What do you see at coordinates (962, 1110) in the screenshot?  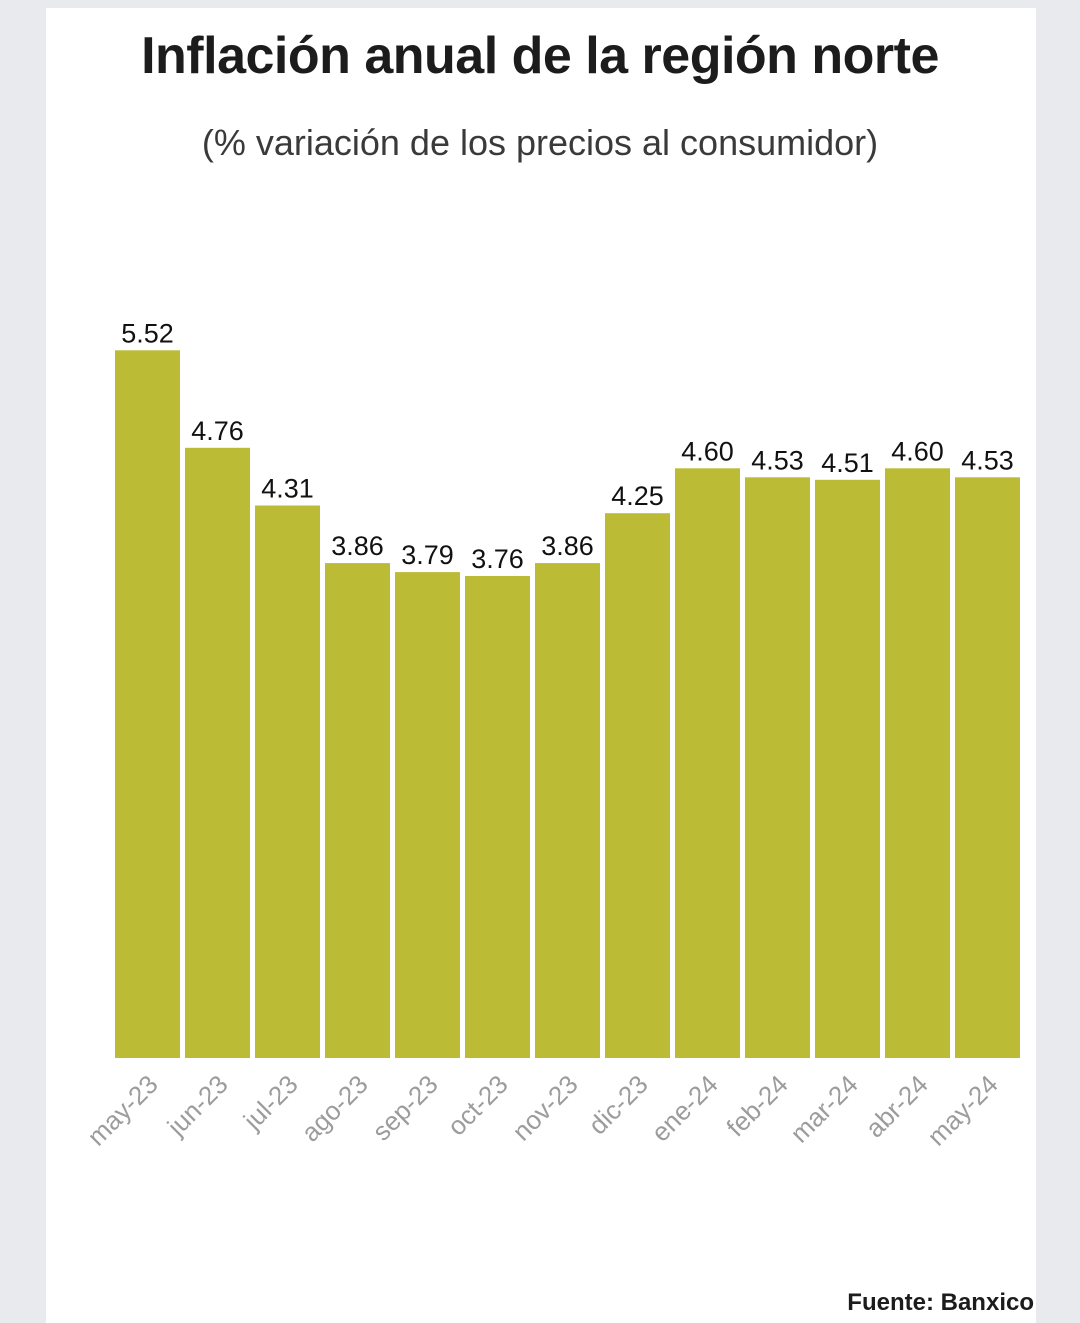 I see `x-tick-may-24: may-24` at bounding box center [962, 1110].